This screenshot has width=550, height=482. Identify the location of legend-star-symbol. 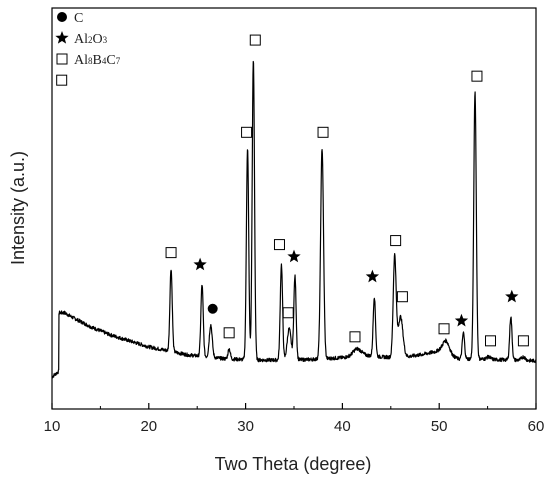
(62, 37).